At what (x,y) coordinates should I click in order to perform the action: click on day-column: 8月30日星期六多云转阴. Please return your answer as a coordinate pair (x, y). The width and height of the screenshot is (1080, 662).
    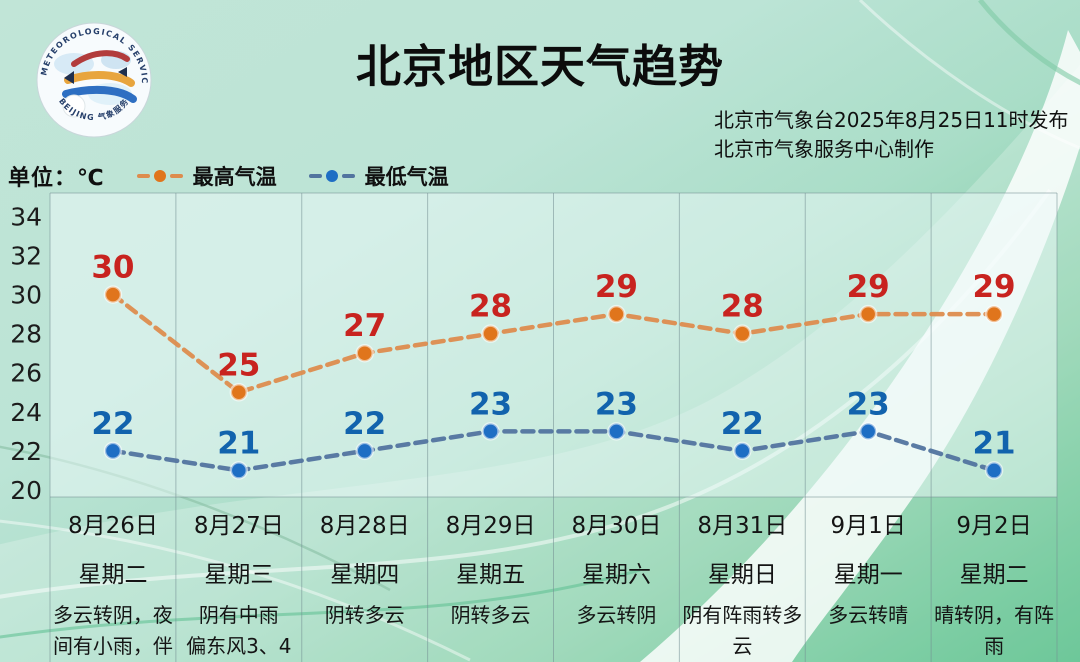
    Looking at the image, I should click on (617, 579).